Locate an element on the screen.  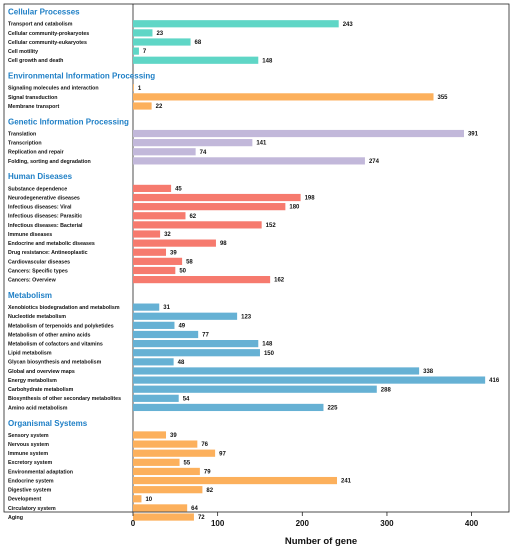
value-label: 62 is located at coordinates (192, 217).